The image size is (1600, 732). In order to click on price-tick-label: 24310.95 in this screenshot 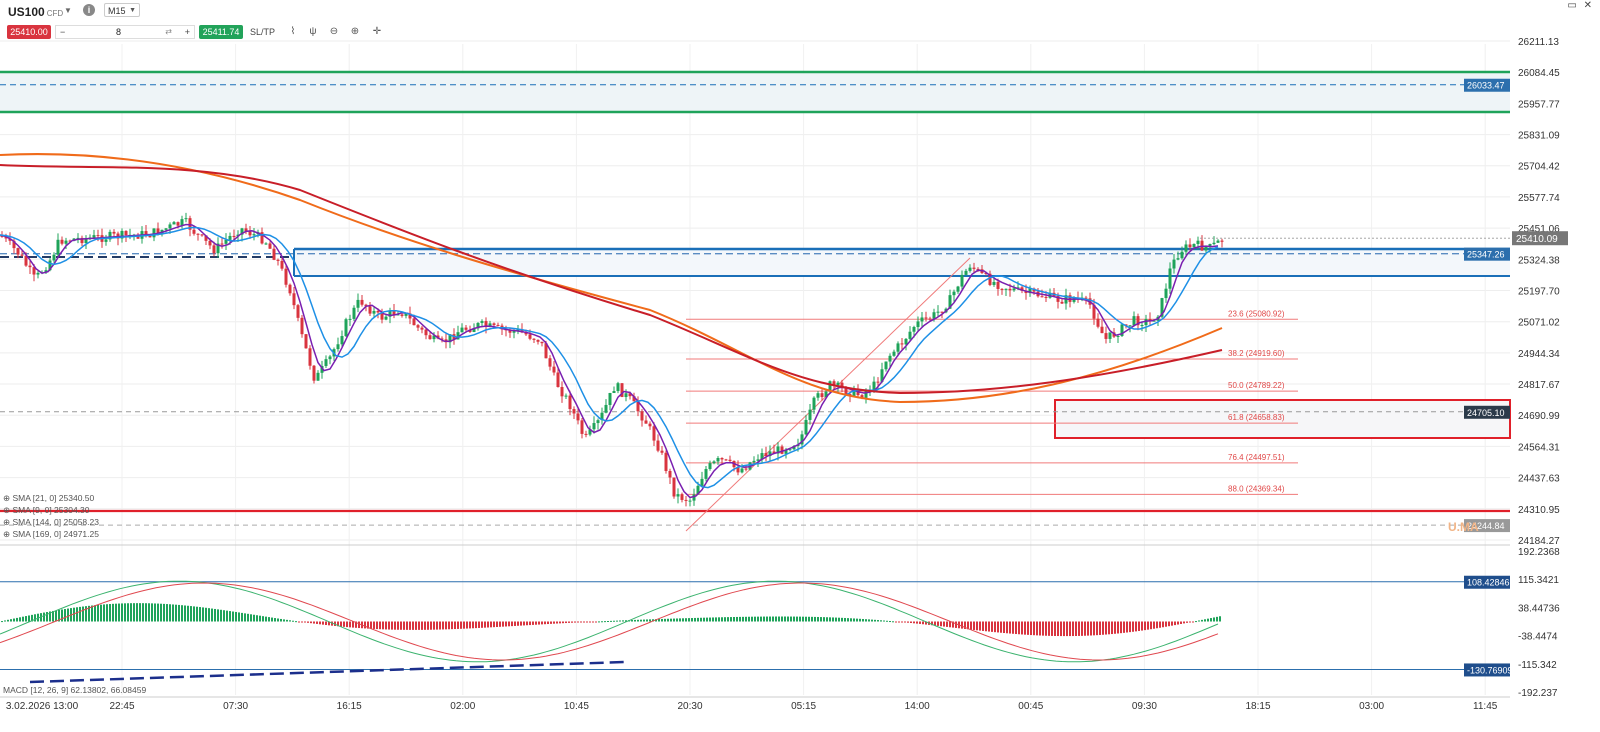, I will do `click(1539, 510)`.